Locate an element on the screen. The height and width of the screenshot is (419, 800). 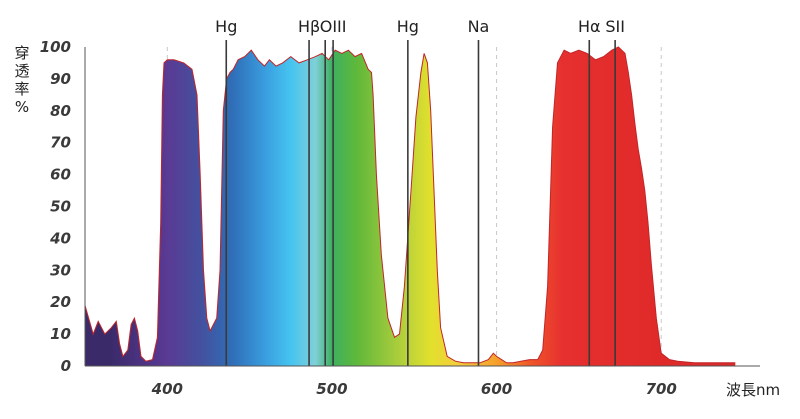
y-tick-50: 50 is located at coordinates (60, 207).